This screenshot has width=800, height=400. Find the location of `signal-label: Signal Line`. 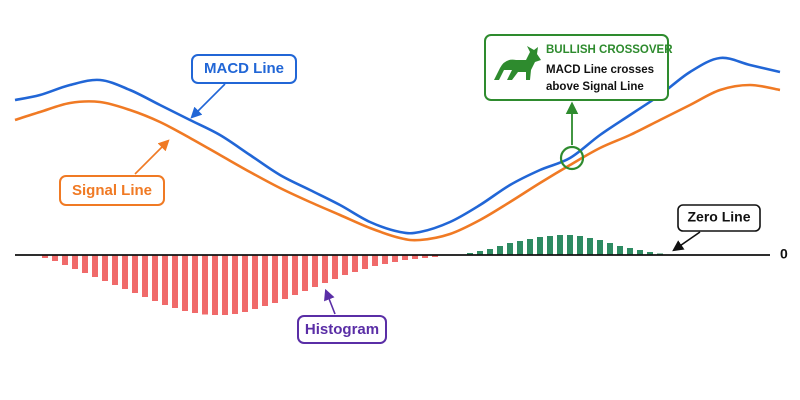

signal-label: Signal Line is located at coordinates (112, 190).